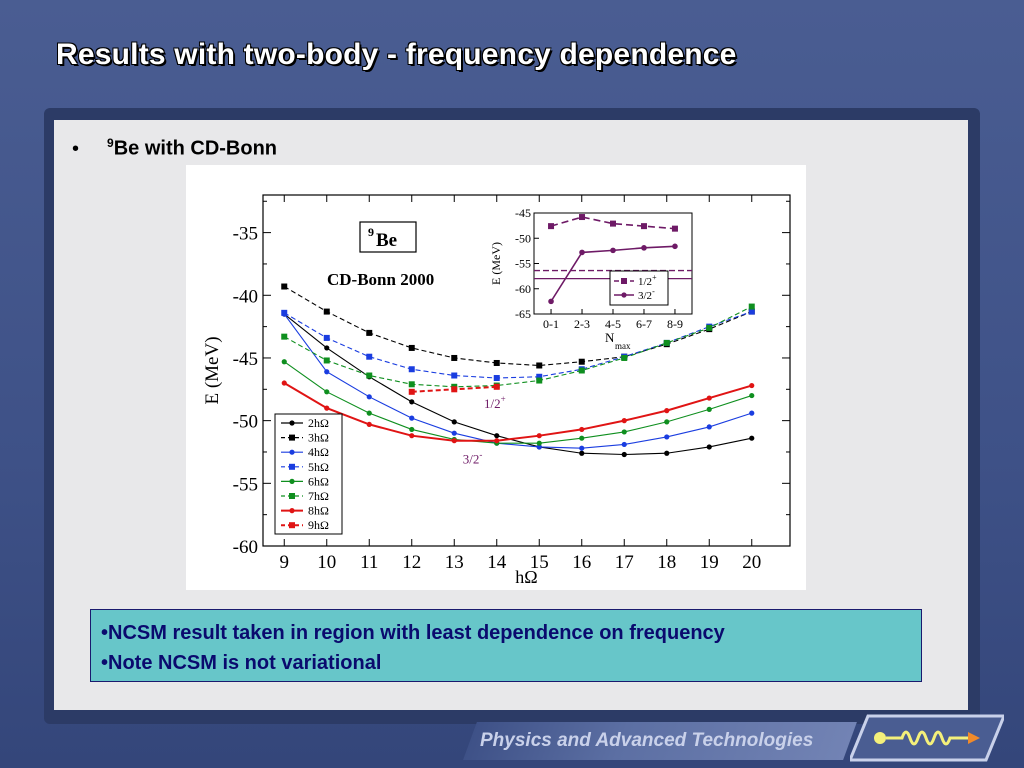 Image resolution: width=1024 pixels, height=768 pixels. I want to click on inset-y-tick-label: -55, so click(523, 264).